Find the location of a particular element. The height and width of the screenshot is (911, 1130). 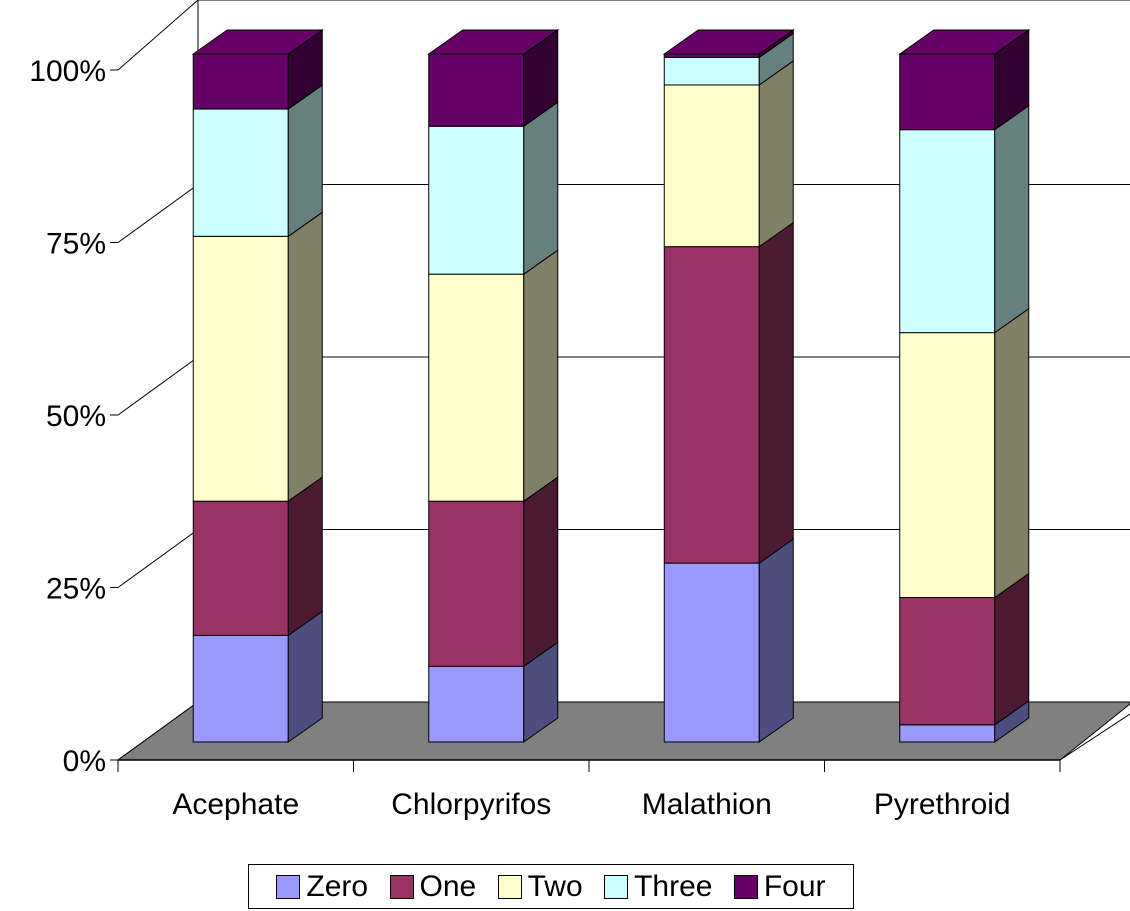

bar-segment-pyrethroid-four is located at coordinates (964, 80).